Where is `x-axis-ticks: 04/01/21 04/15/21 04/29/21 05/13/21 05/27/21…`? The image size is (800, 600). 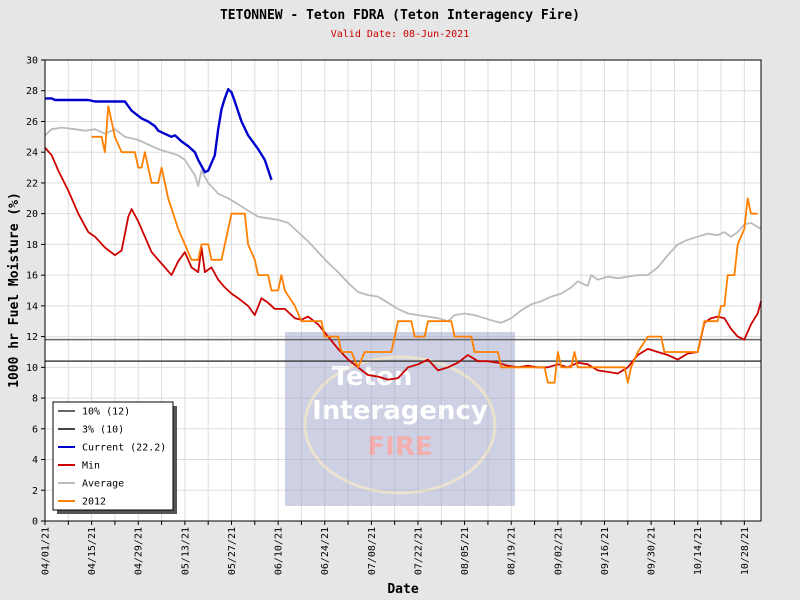 x-axis-ticks: 04/01/21 04/15/21 04/29/21 05/13/21 05/27/21… is located at coordinates (396, 548).